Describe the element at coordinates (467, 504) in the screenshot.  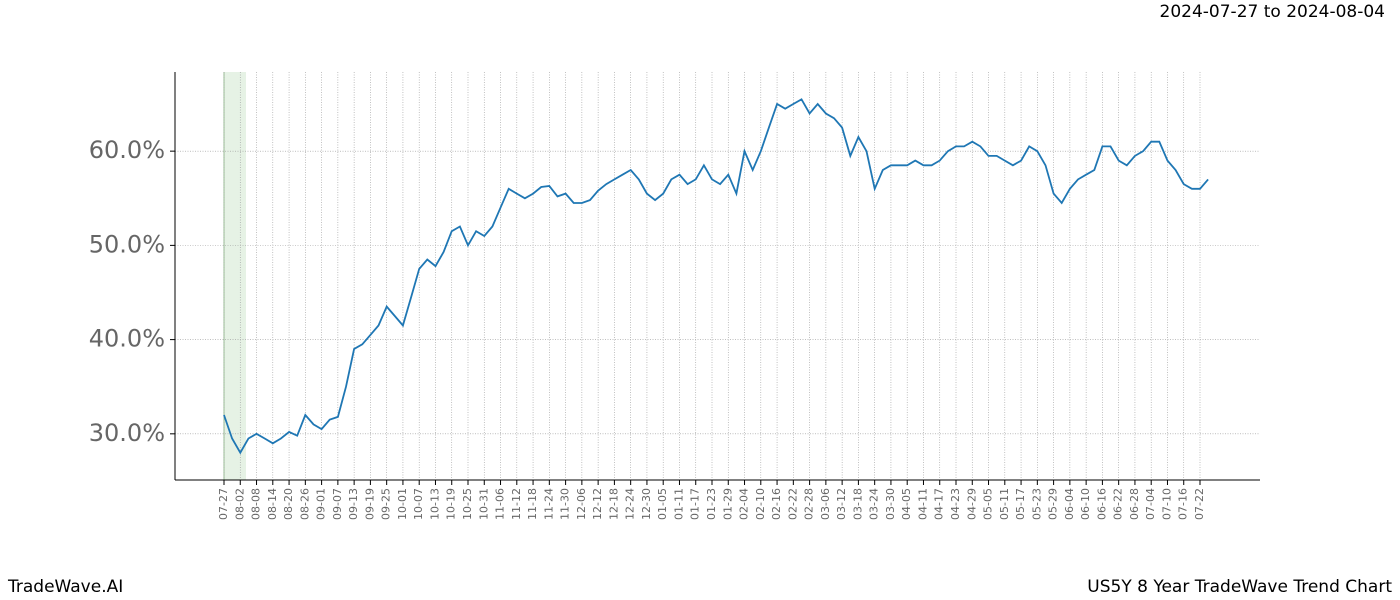
I see `x-tick-label: 10-25` at that location.